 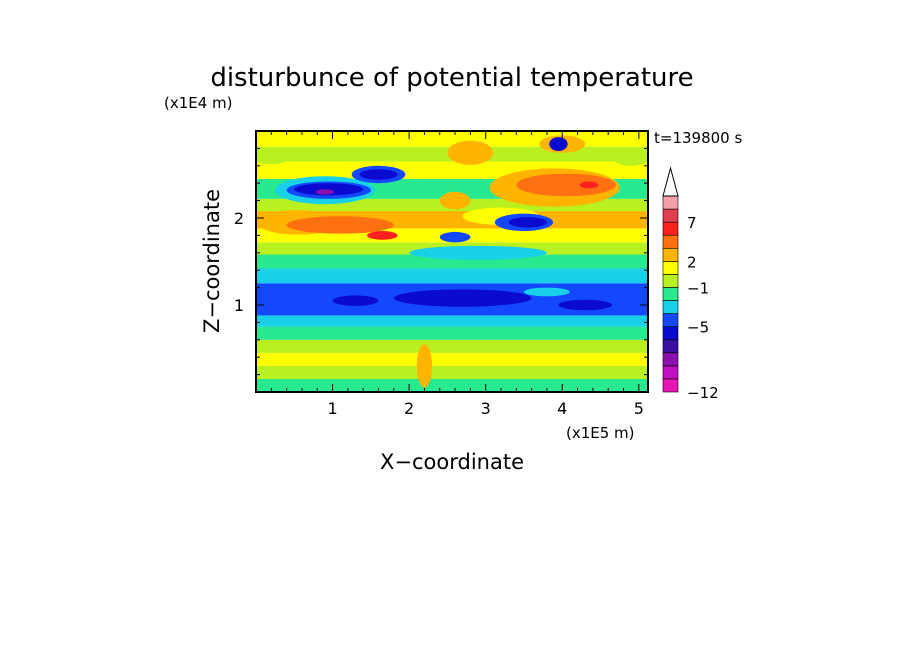 What do you see at coordinates (670, 181) in the screenshot?
I see `colorbar-extend-arrow` at bounding box center [670, 181].